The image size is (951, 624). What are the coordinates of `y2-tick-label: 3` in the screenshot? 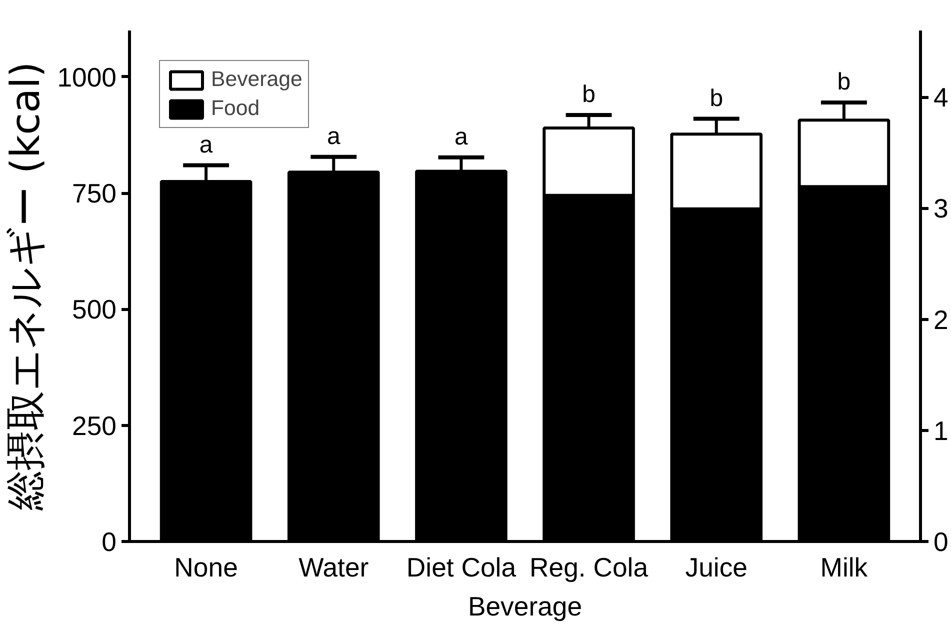 It's located at (941, 209).